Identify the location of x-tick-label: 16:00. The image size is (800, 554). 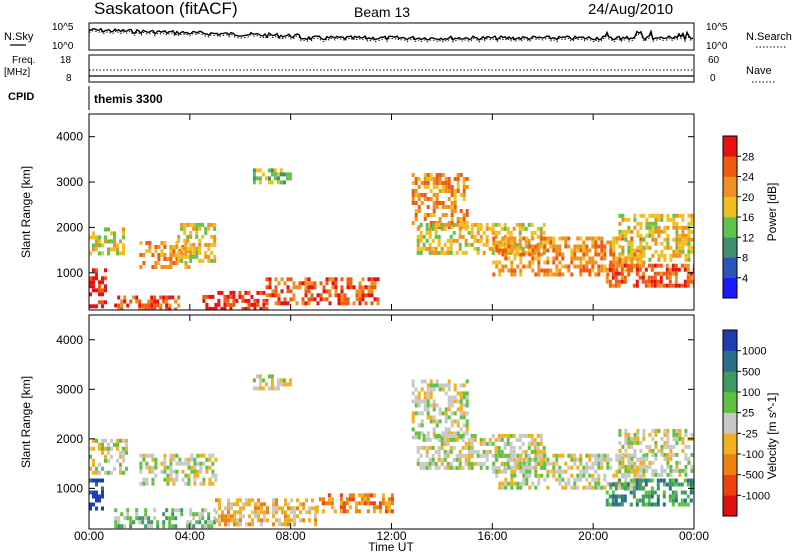
(492, 536).